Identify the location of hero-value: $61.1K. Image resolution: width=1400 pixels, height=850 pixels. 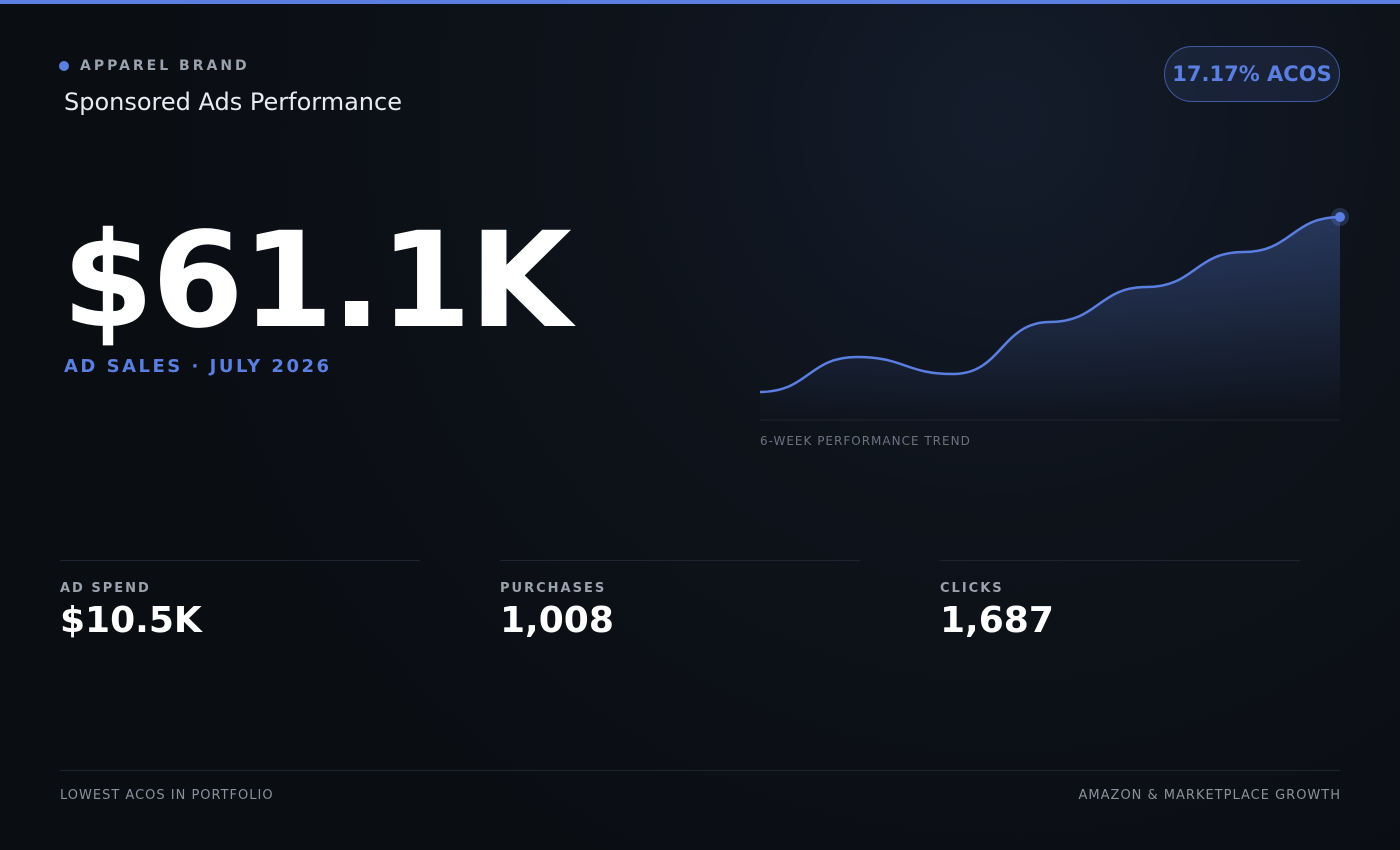
(317, 281).